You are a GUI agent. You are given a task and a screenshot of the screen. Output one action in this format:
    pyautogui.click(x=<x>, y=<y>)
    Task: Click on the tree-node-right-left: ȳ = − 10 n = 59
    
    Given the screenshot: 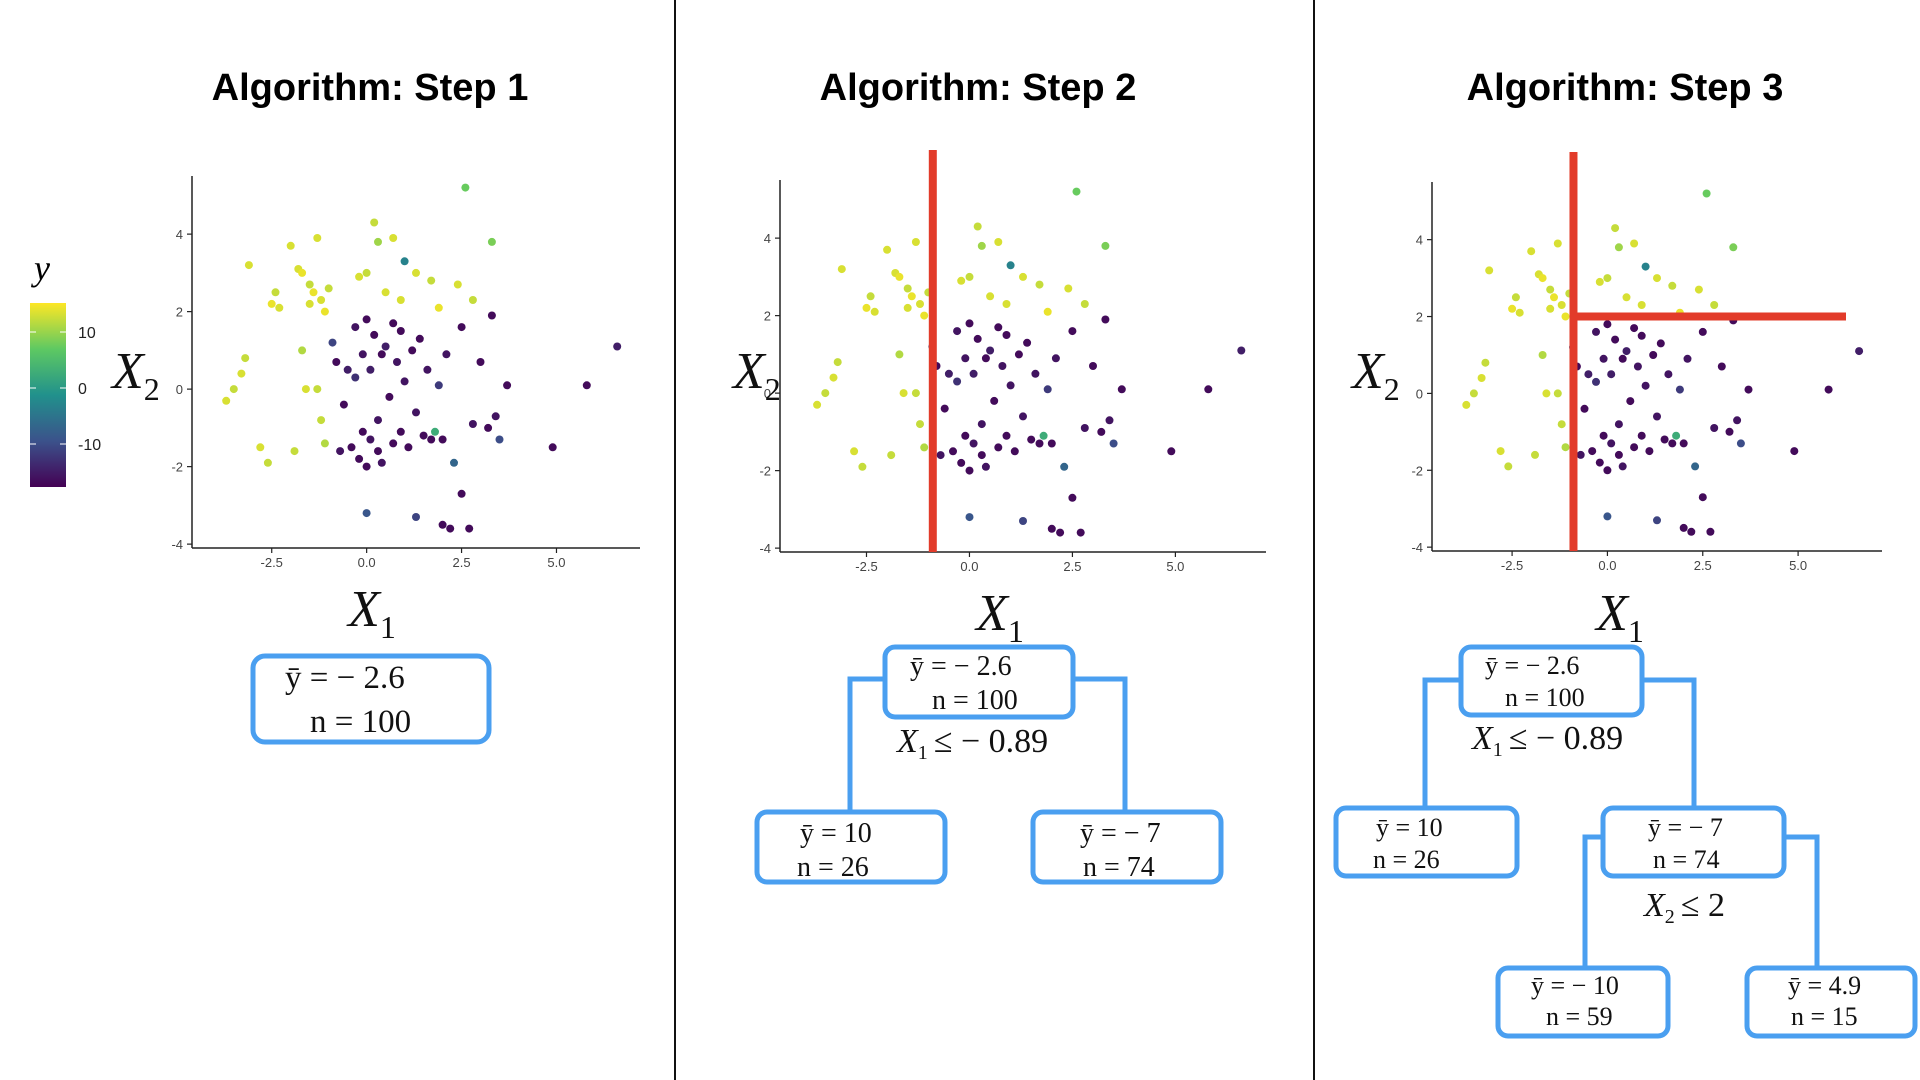 What is the action you would take?
    pyautogui.click(x=1583, y=1002)
    